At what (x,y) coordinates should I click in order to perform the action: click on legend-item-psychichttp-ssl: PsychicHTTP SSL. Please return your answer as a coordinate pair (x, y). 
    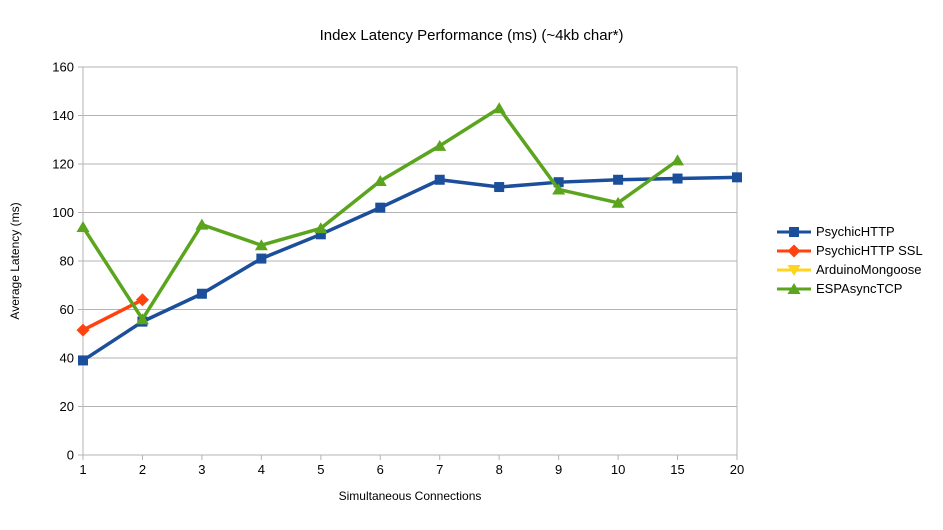
    Looking at the image, I should click on (850, 250).